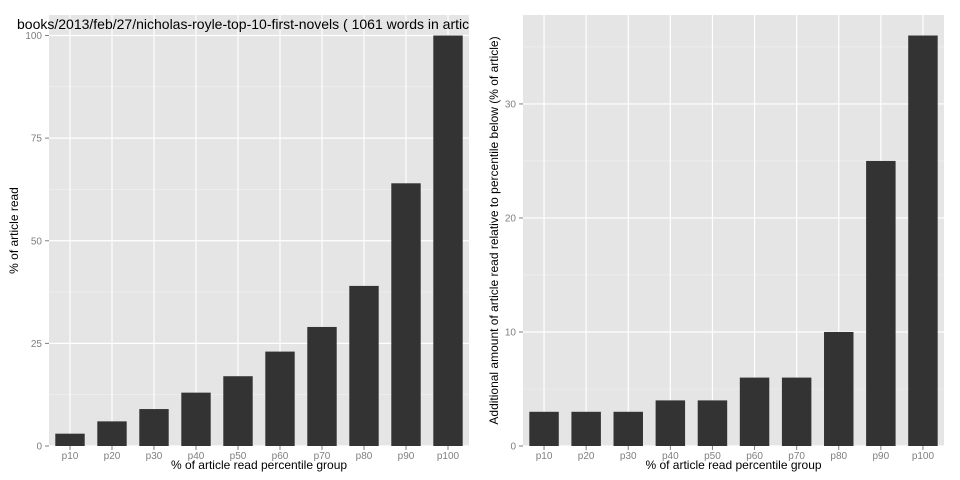  I want to click on y-tick-label: 50, so click(37, 241).